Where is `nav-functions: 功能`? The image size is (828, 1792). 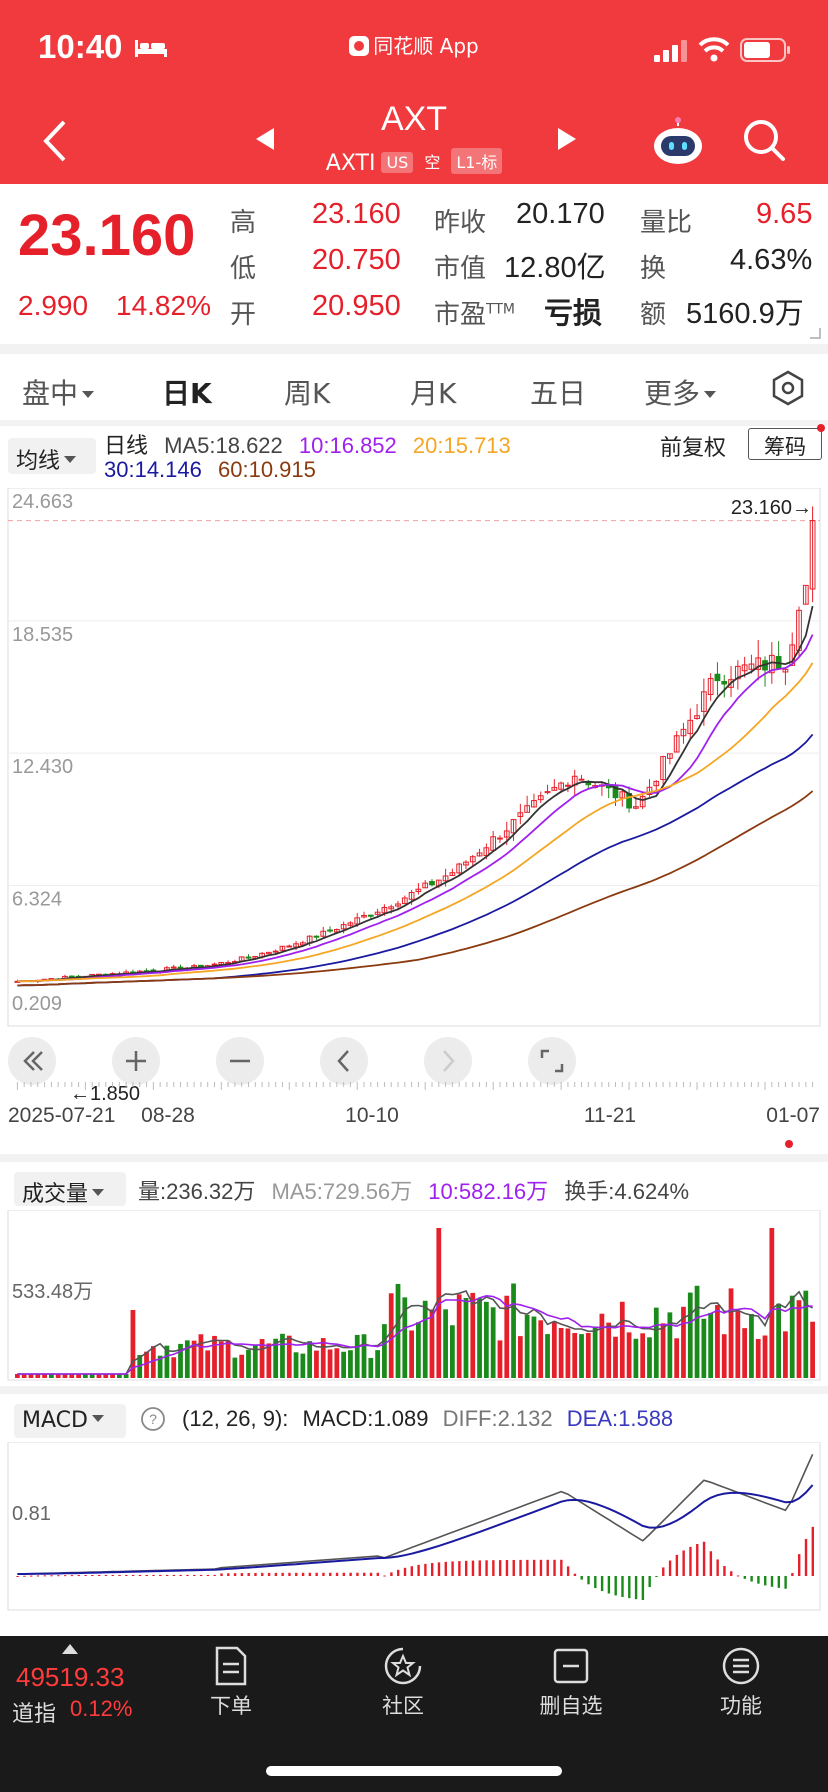
nav-functions: 功能 is located at coordinates (741, 1683).